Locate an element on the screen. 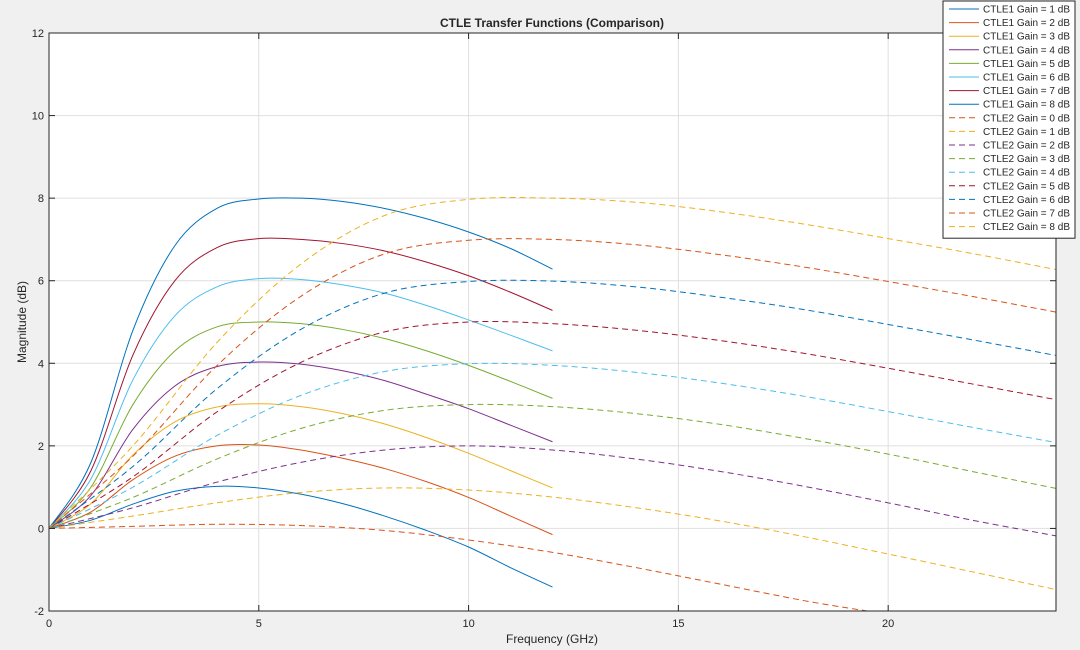 The height and width of the screenshot is (650, 1080). chart-title: CTLE Transfer Functions (Comparison) is located at coordinates (552, 23).